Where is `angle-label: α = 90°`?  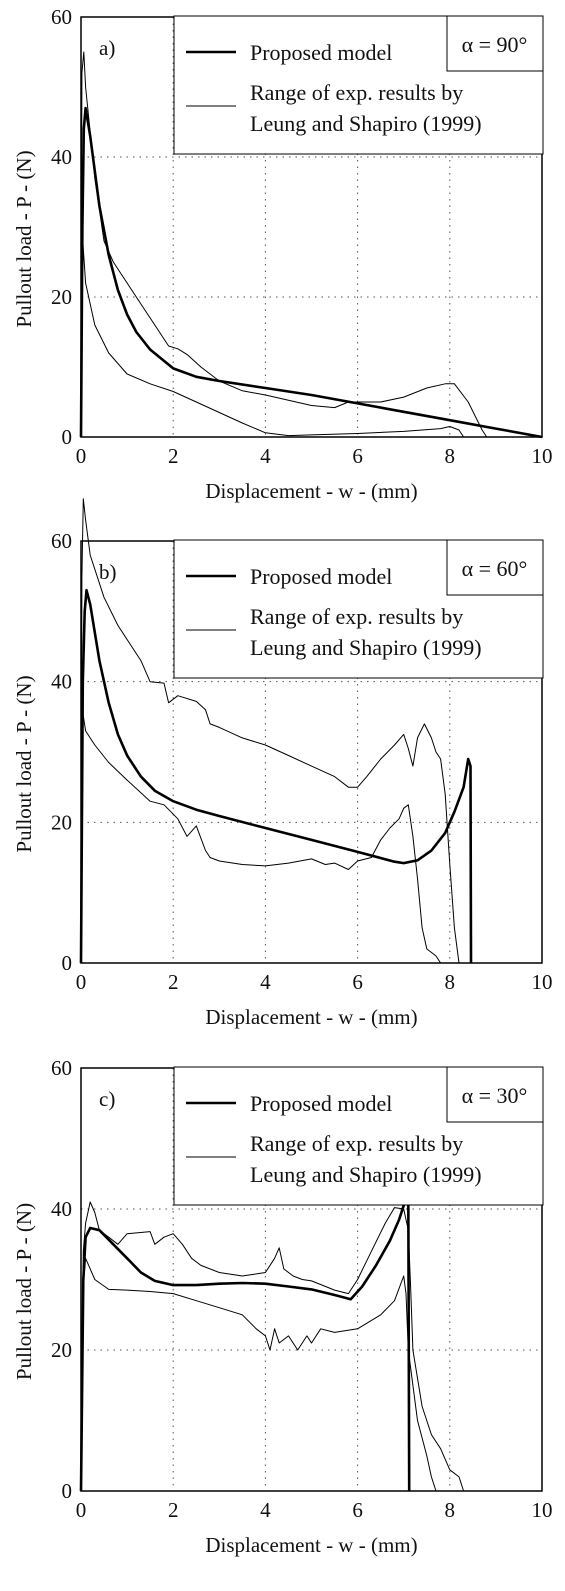
angle-label: α = 90° is located at coordinates (495, 44).